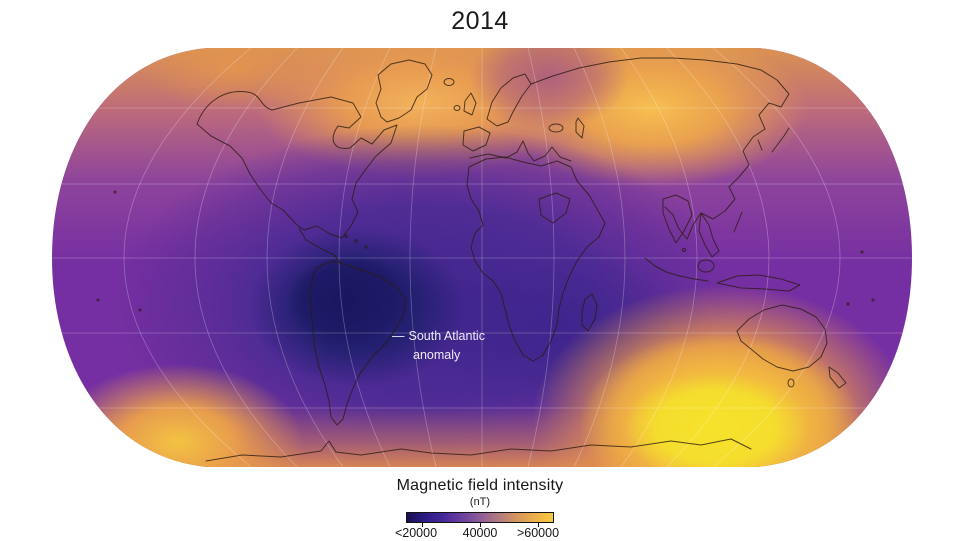 This screenshot has height=541, width=960. I want to click on colorbar-label-mid: 40000, so click(480, 533).